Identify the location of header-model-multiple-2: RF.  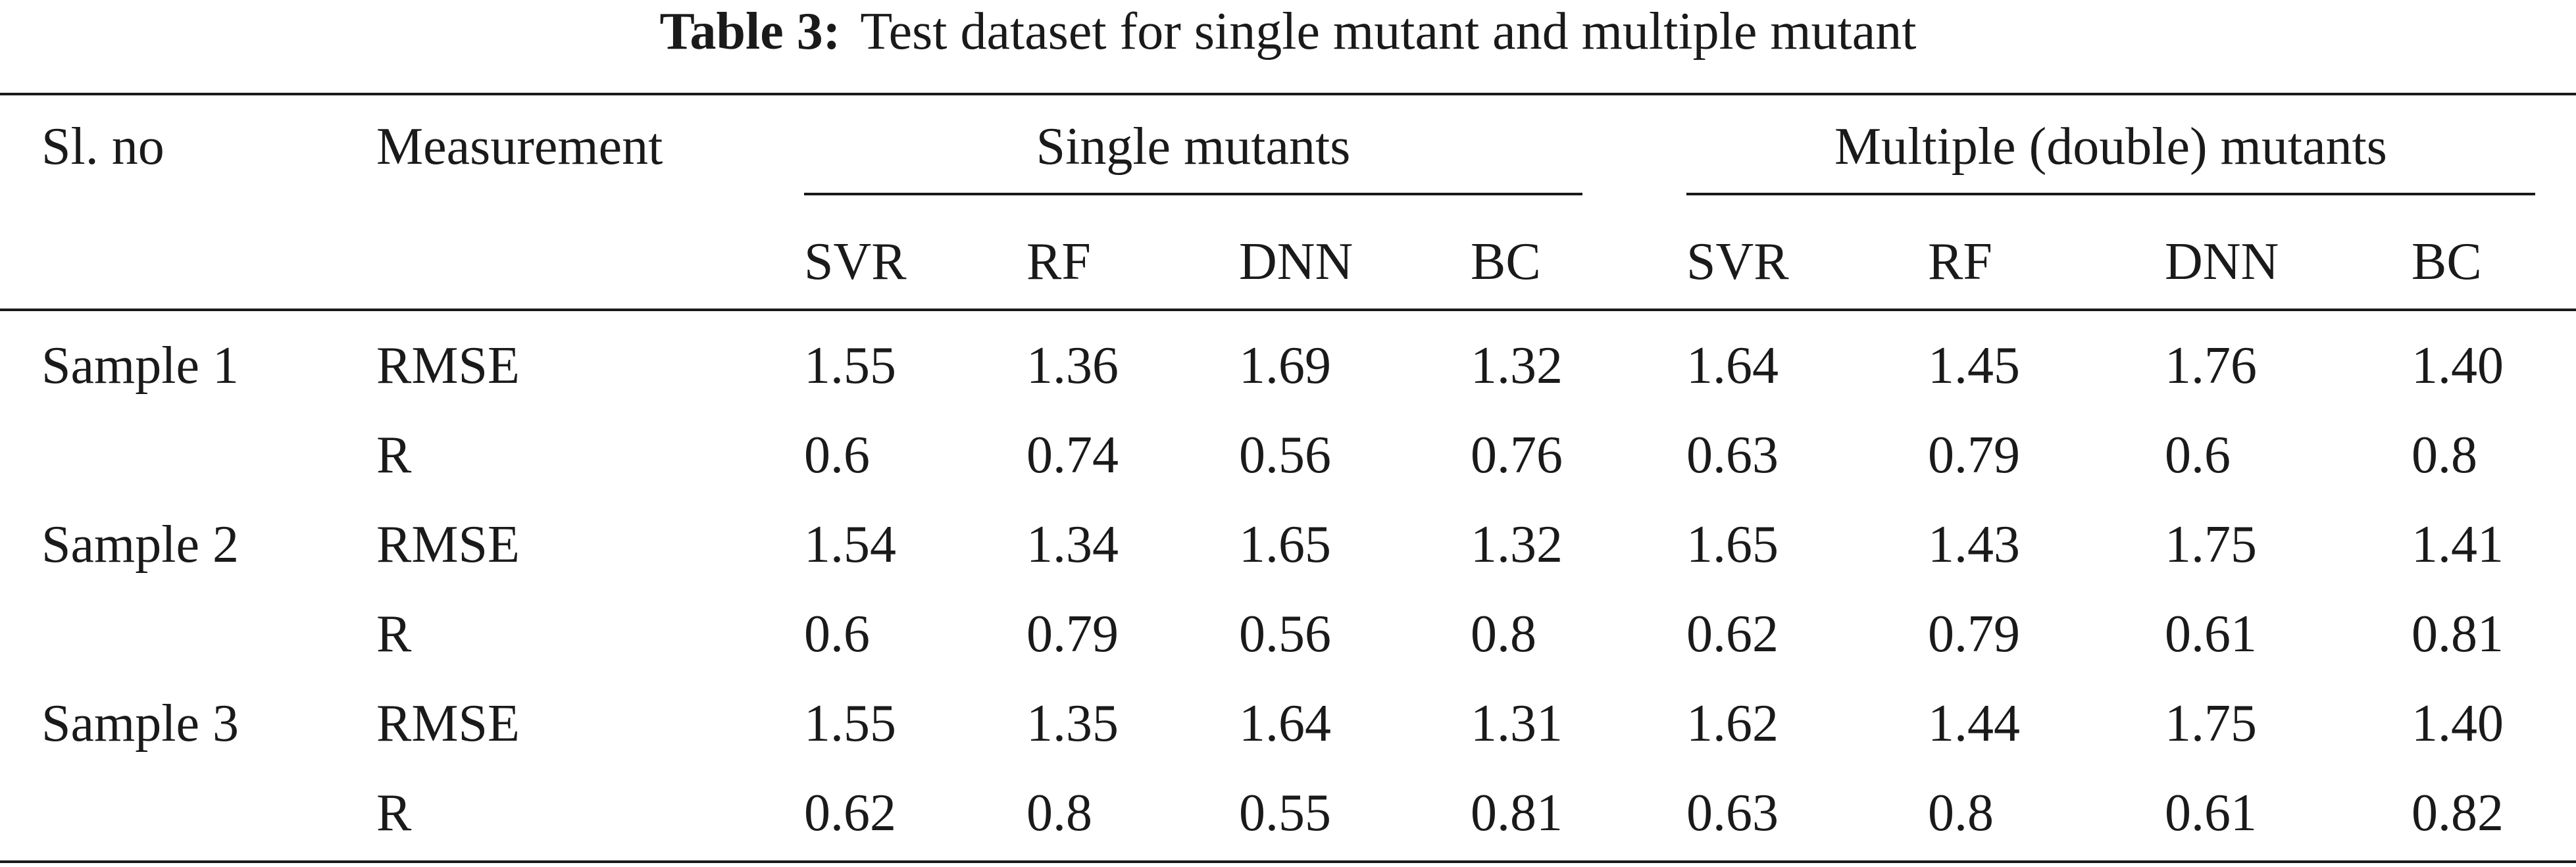
(1960, 262).